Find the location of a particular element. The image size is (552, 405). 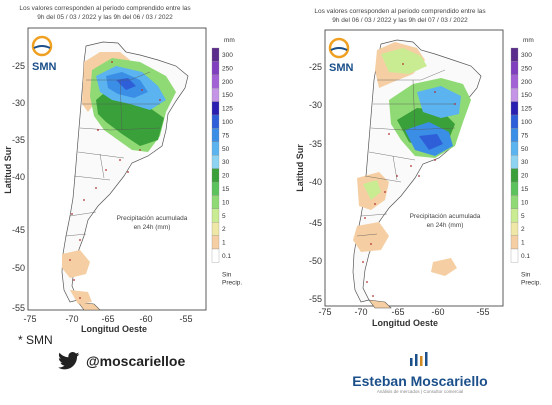

station-dots-left is located at coordinates (115, 180).